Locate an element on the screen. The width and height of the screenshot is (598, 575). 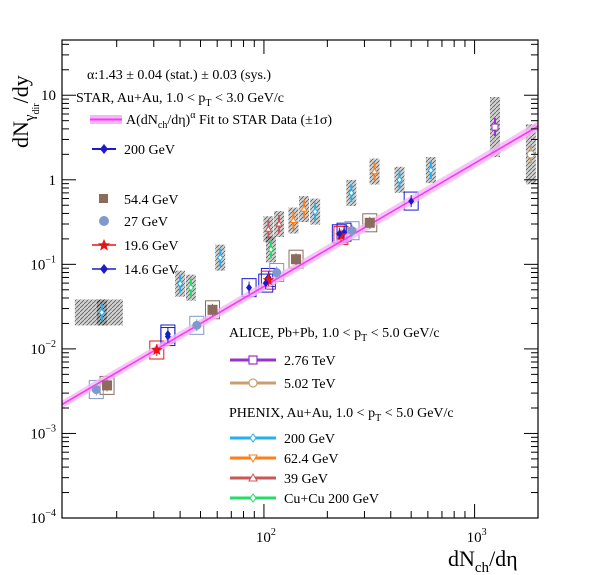
legend-alice-502-marker is located at coordinates (253, 383).